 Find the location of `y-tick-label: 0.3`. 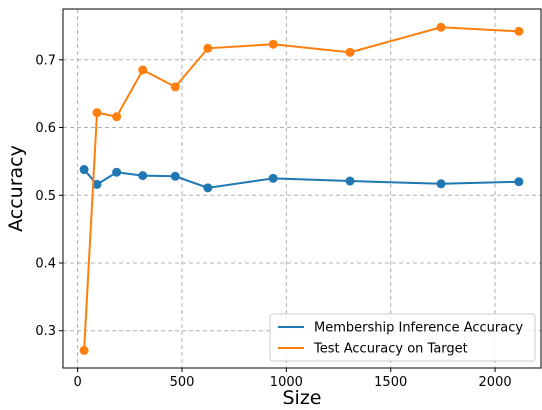

y-tick-label: 0.3 is located at coordinates (45, 331).